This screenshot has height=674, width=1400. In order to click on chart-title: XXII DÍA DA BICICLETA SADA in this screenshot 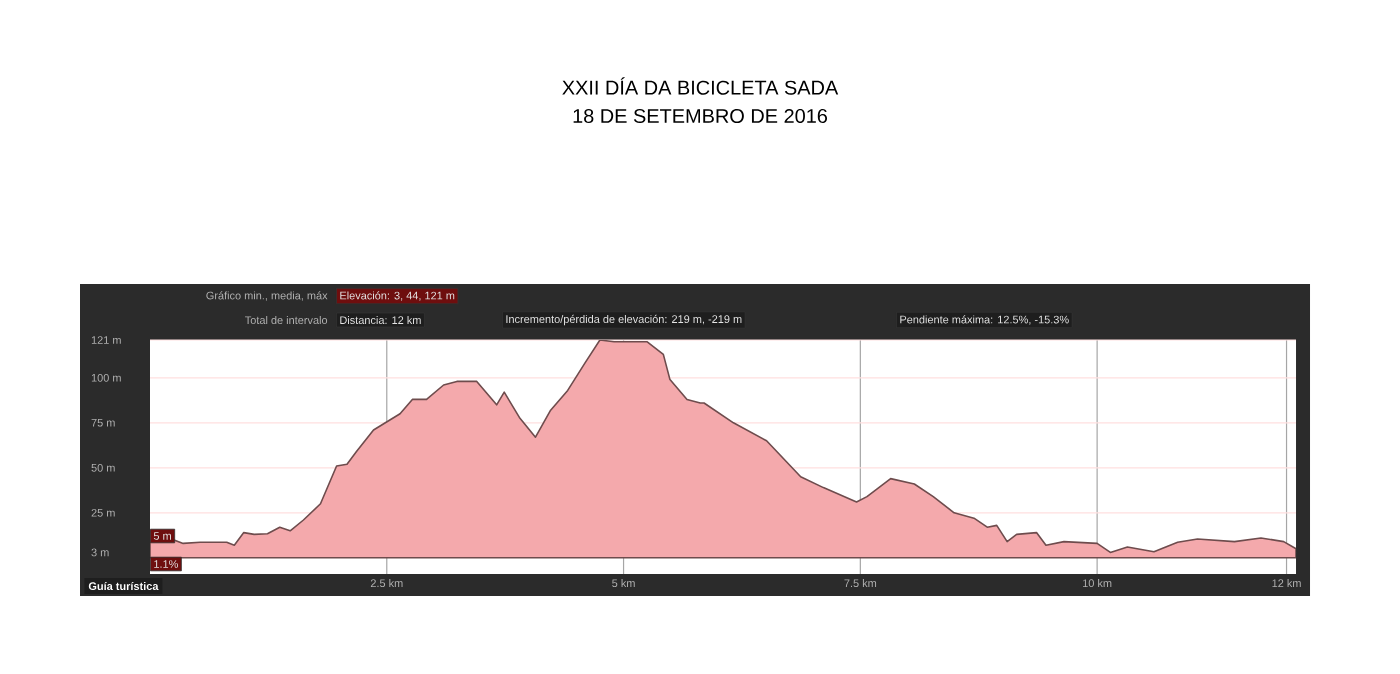, I will do `click(700, 86)`.